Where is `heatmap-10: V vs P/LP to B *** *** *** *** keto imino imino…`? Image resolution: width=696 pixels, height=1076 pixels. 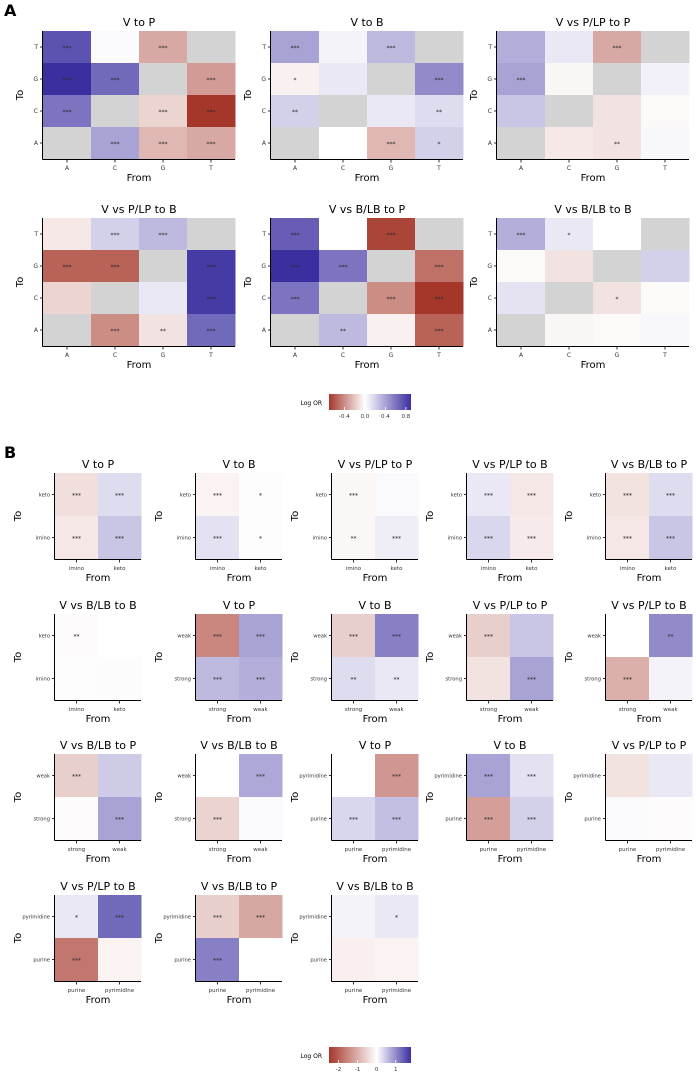
heatmap-10: V vs P/LP to B *** *** *** *** keto imino imino… is located at coordinates (489, 521).